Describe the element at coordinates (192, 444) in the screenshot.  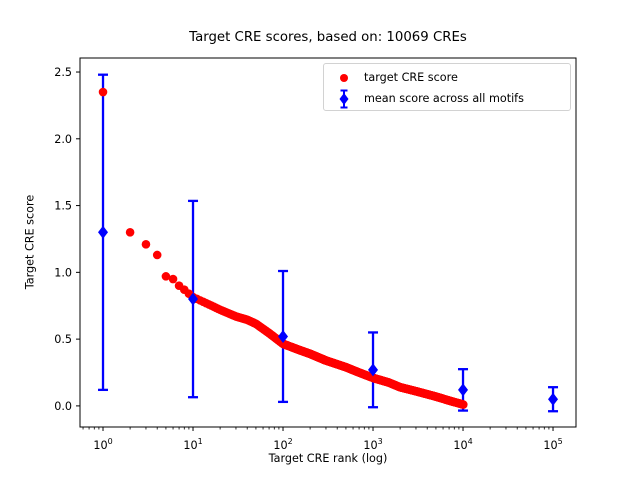
I see `x-tick-label: 10¹` at that location.